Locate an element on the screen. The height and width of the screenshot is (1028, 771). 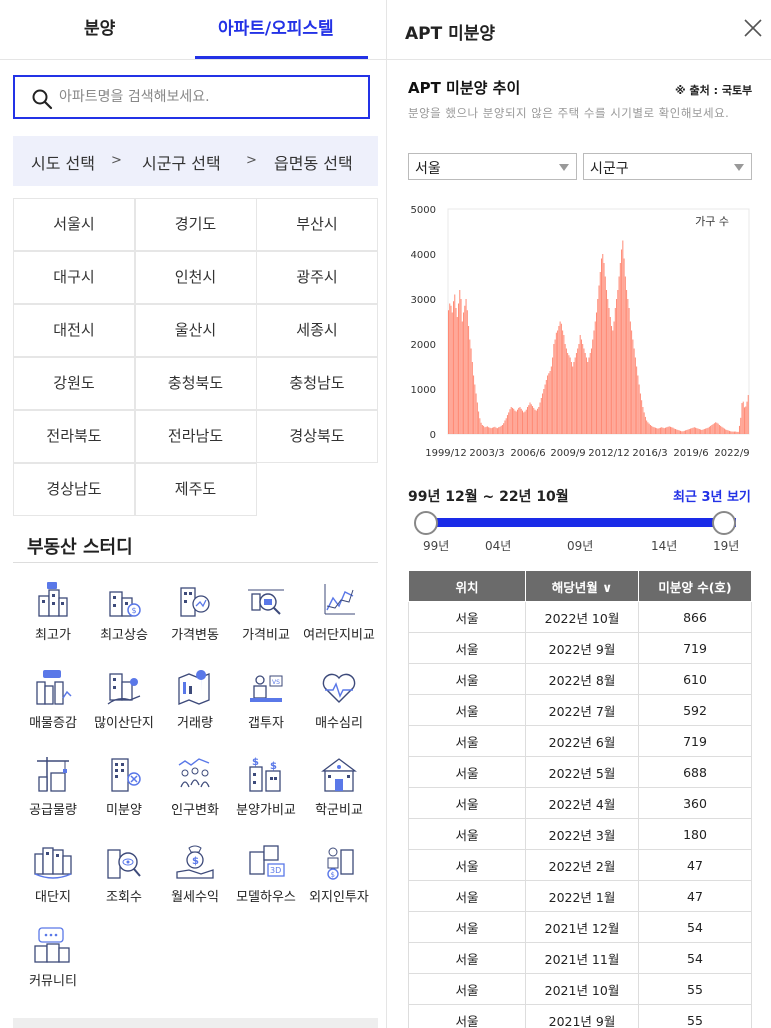
x-tick-label: 2009/9 is located at coordinates (567, 453).